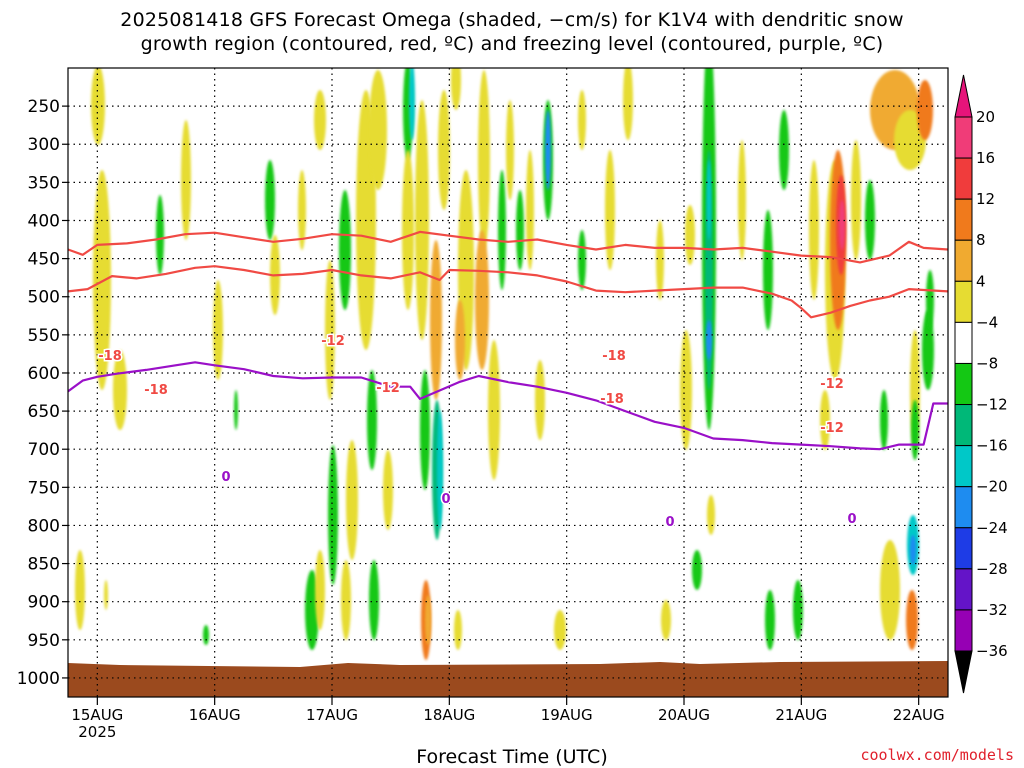 The width and height of the screenshot is (1024, 768). Describe the element at coordinates (987, 363) in the screenshot. I see `colorbar-label-6: −8` at that location.